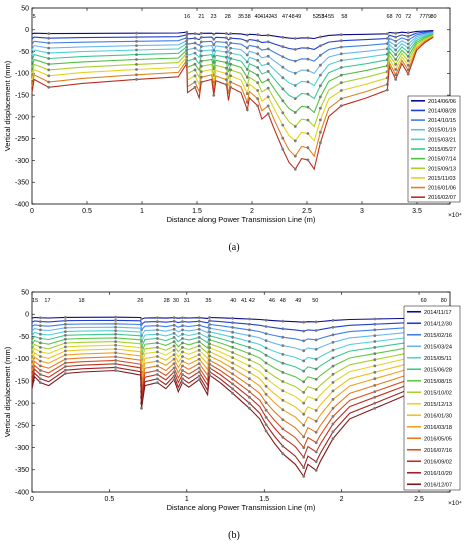 The height and width of the screenshot is (550, 468). Describe the element at coordinates (331, 17) in the screenshot. I see `point-label: 55` at that location.